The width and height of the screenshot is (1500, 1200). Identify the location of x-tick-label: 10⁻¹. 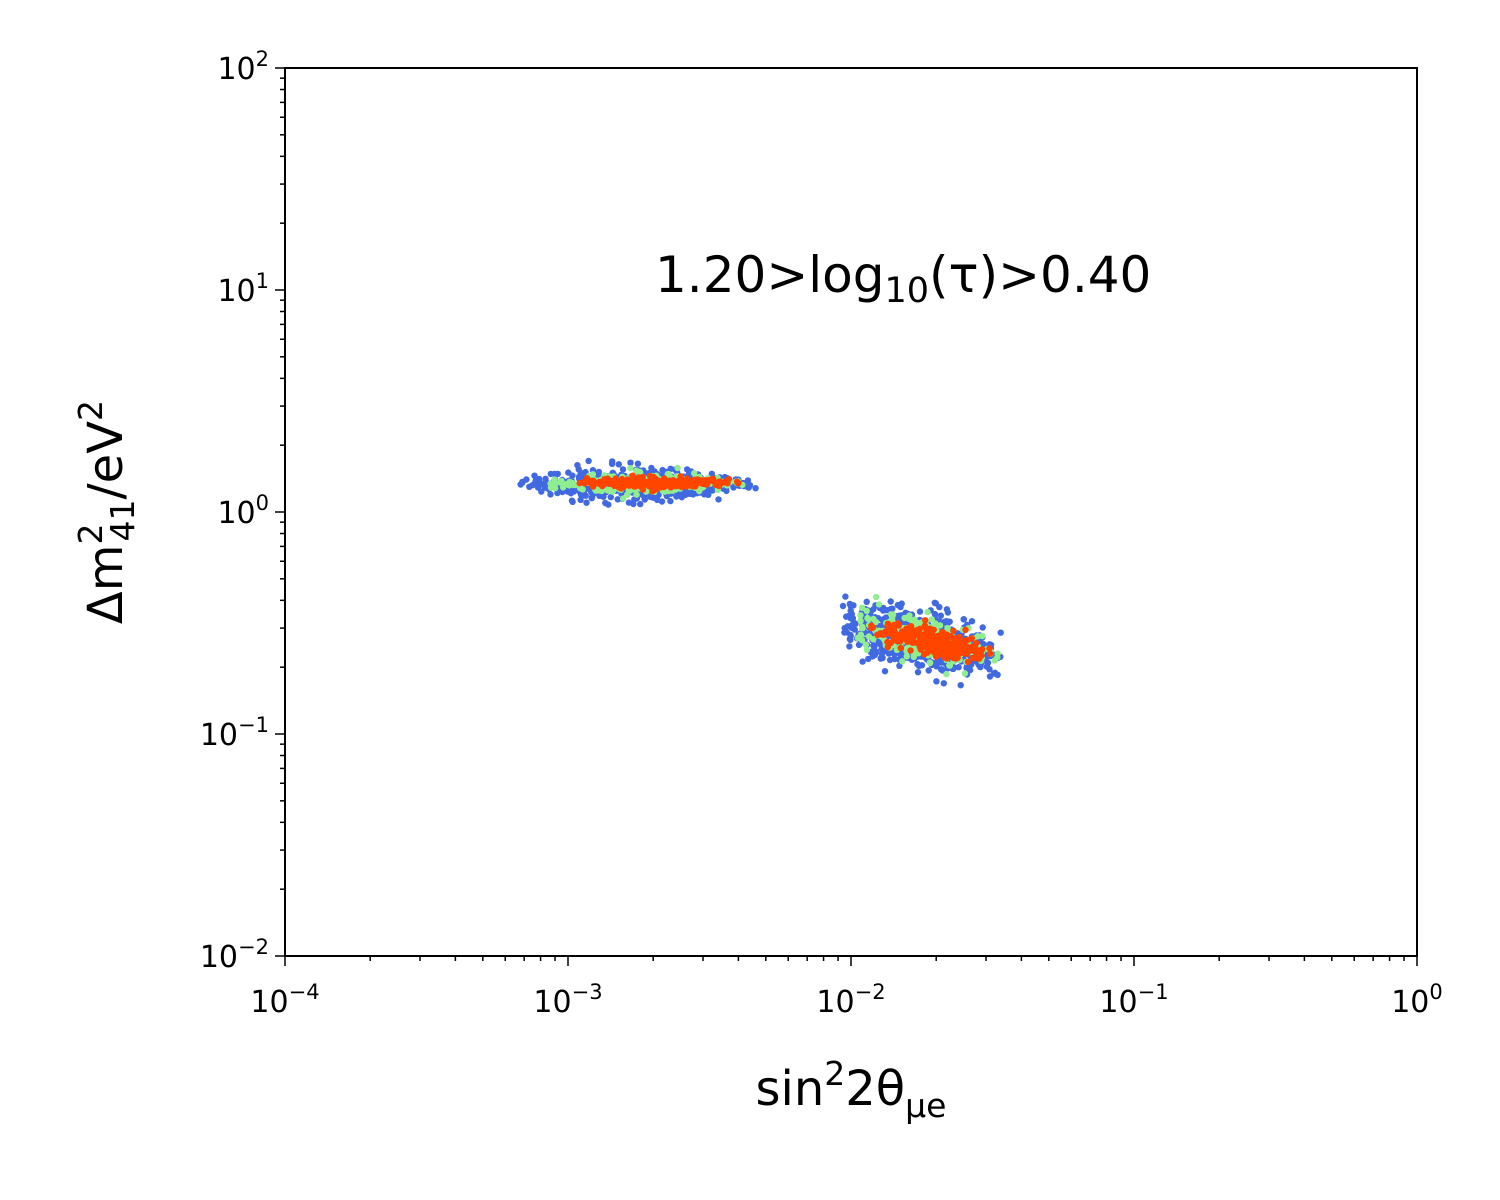
(1133, 1000).